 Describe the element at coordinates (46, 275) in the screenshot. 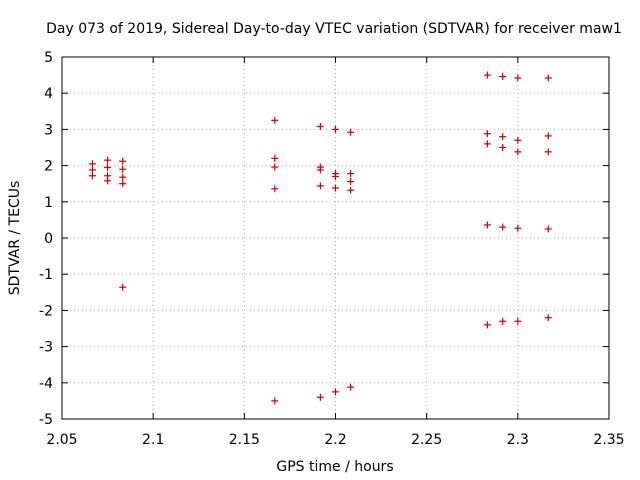

I see `y-tick-label: -1` at that location.